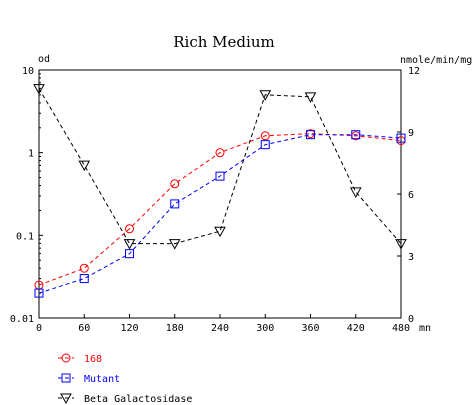 The width and height of the screenshot is (472, 405). I want to click on y-left-axis-label: od, so click(44, 59).